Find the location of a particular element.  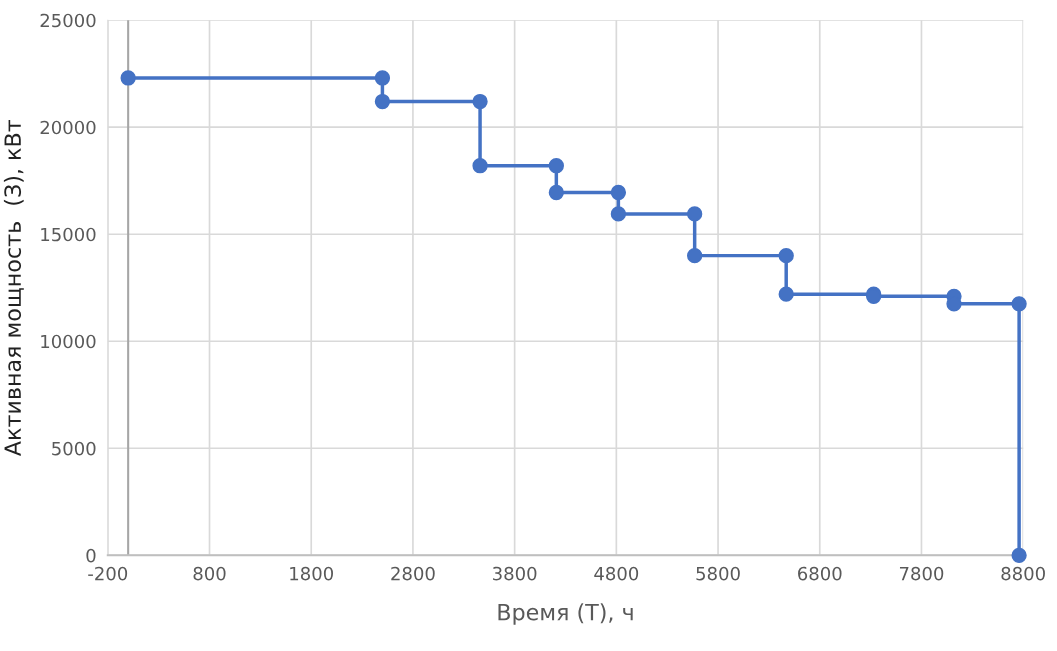

y-tick-label: 15000 is located at coordinates (68, 234).